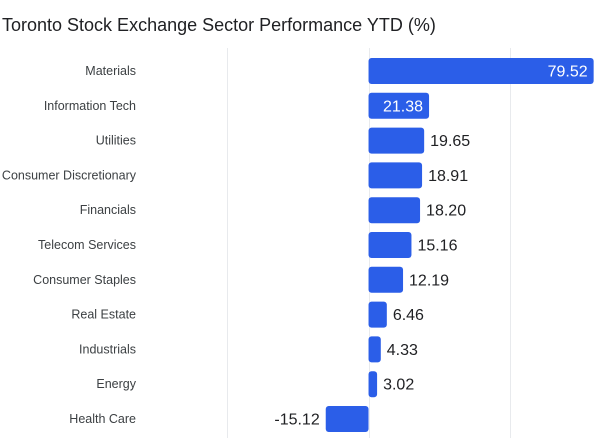  I want to click on category-label: Materials, so click(110, 71).